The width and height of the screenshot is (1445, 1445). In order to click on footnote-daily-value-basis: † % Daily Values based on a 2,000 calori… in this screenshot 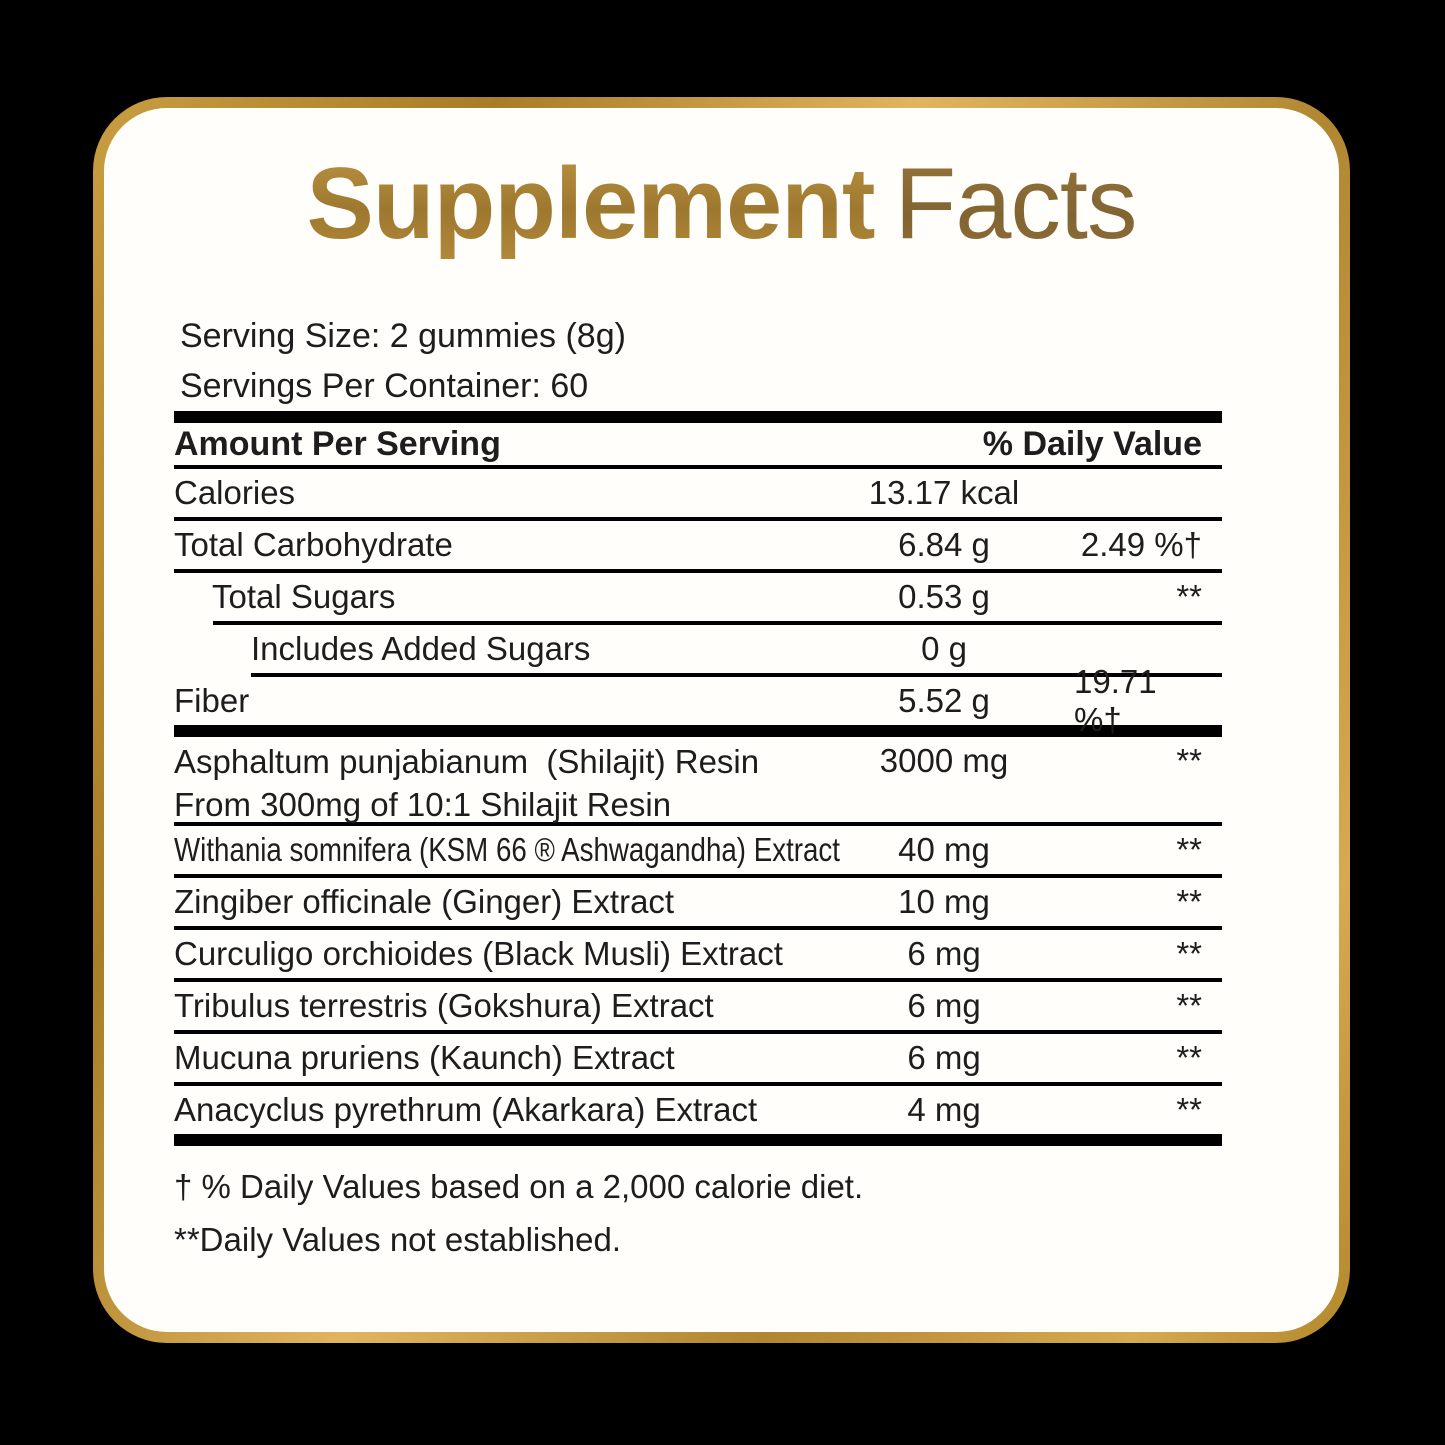, I will do `click(519, 1186)`.